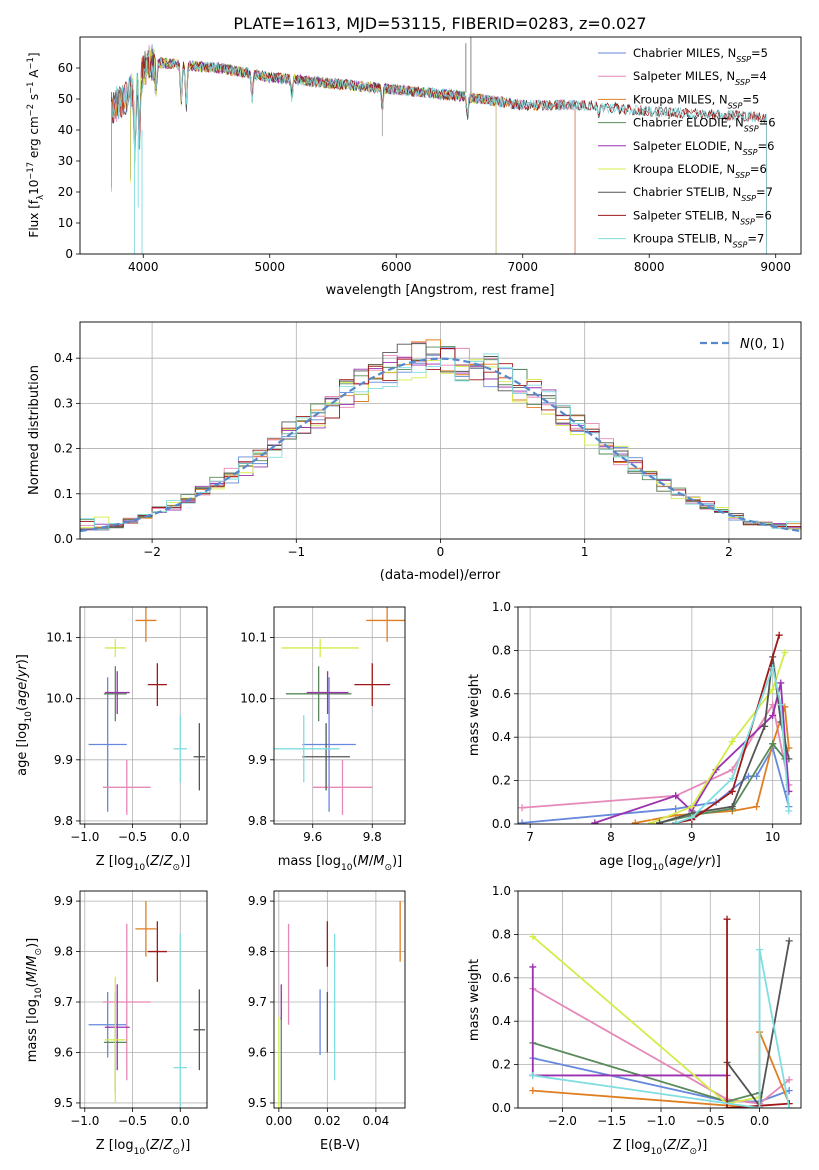 This screenshot has height=1170, width=819. I want to click on legend-entry: Kroupa MILES, NSSP=5, so click(696, 101).